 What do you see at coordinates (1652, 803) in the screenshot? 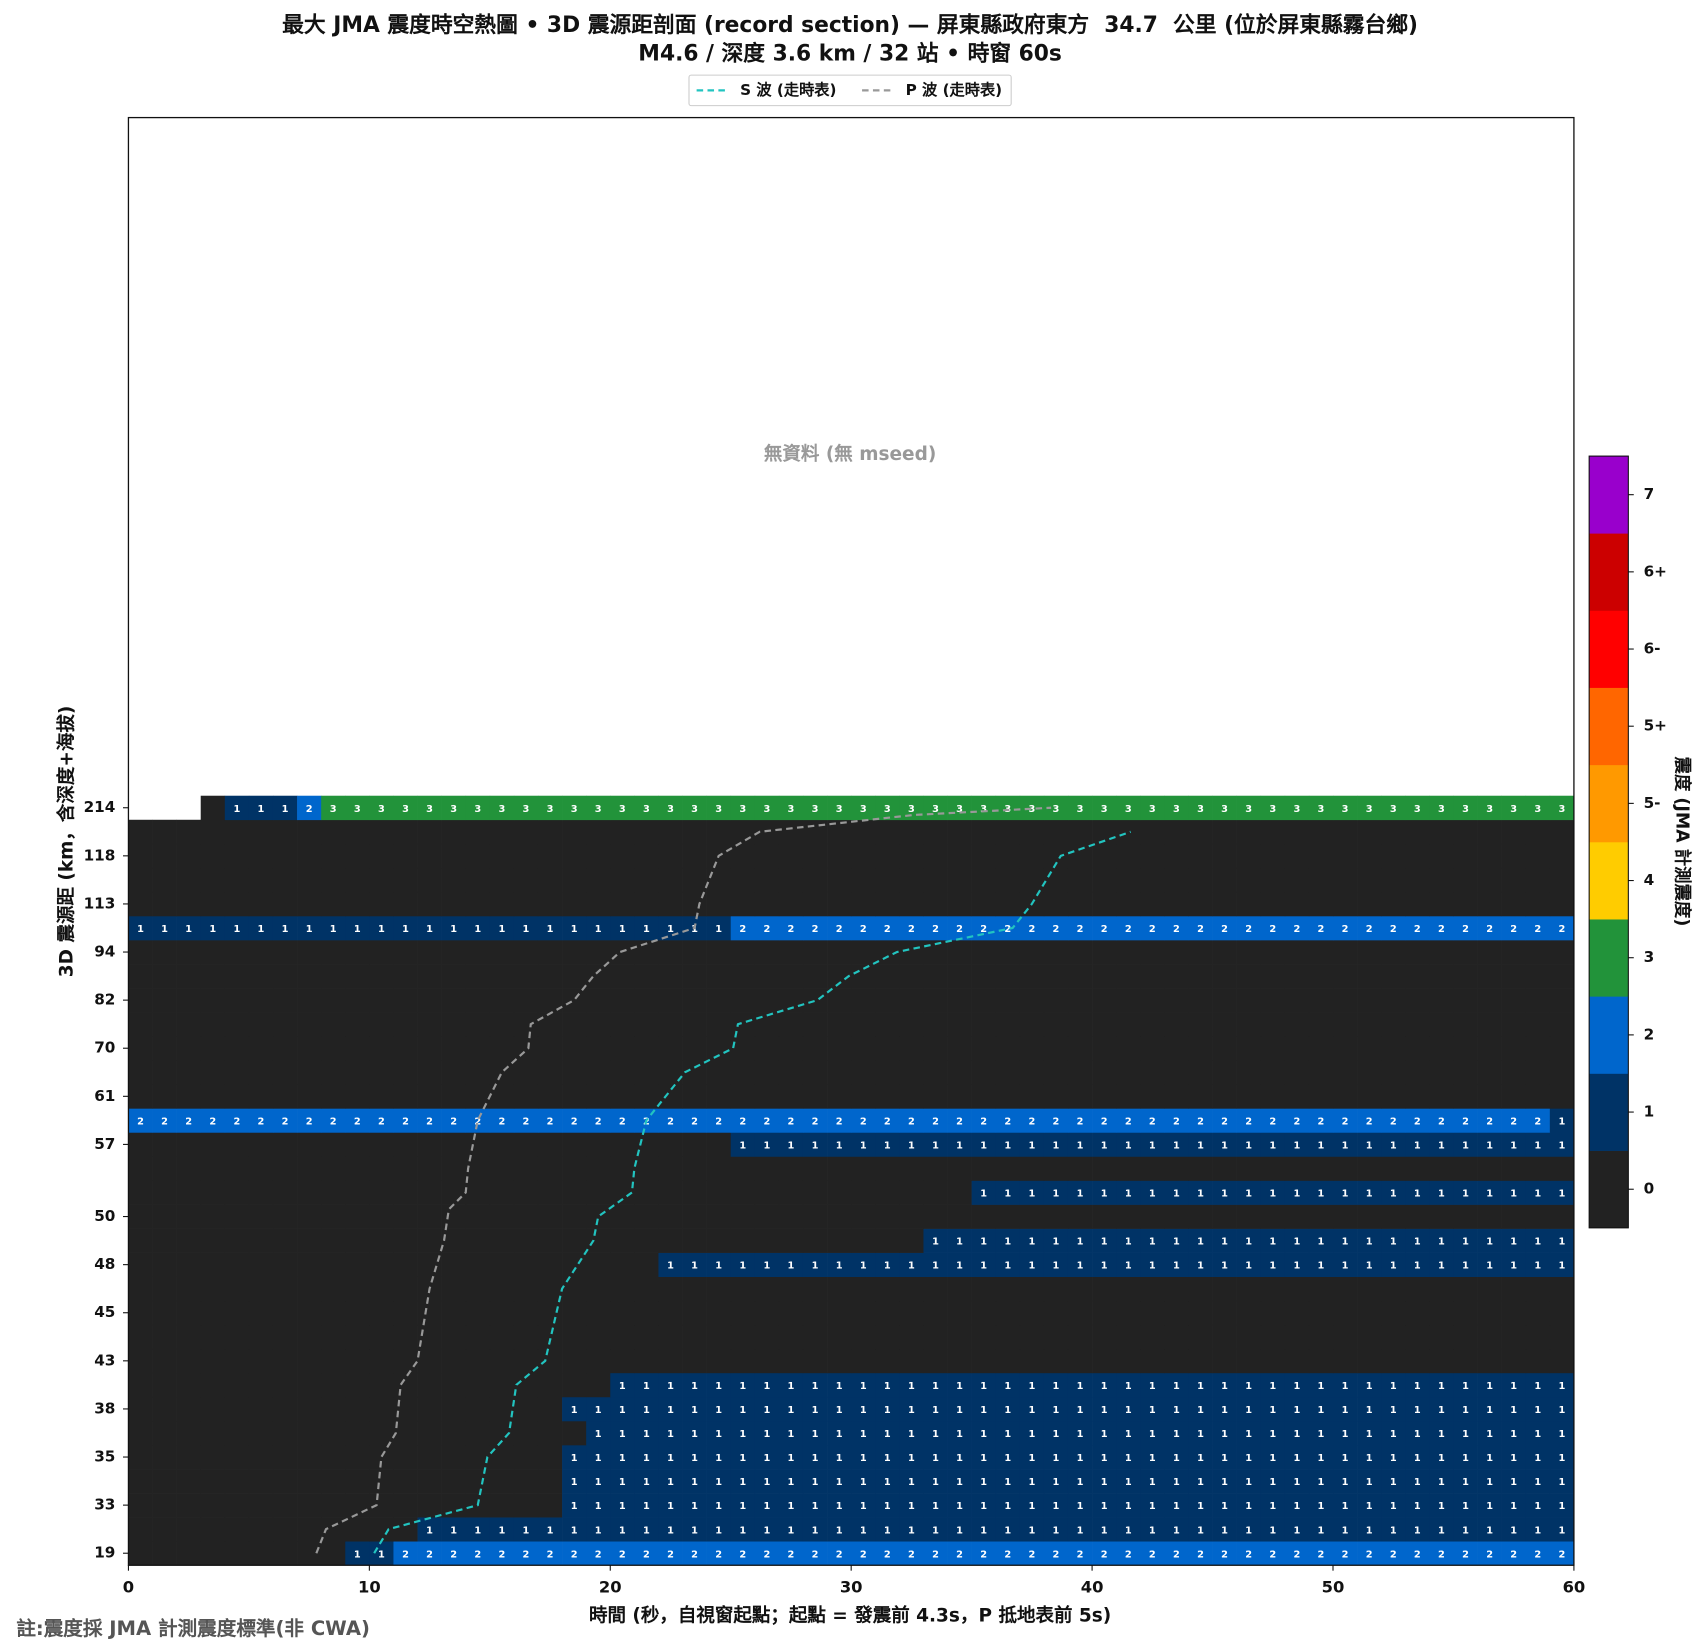
I see `colorbar-tick-label: 5-` at bounding box center [1652, 803].